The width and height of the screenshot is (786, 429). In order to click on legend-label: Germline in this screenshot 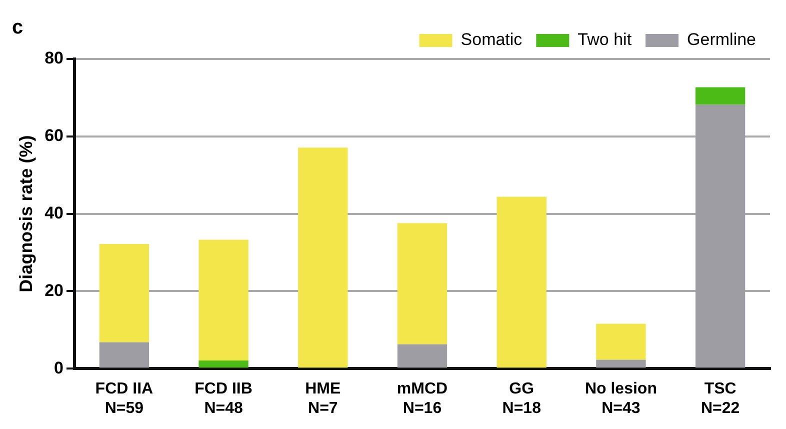, I will do `click(721, 40)`.